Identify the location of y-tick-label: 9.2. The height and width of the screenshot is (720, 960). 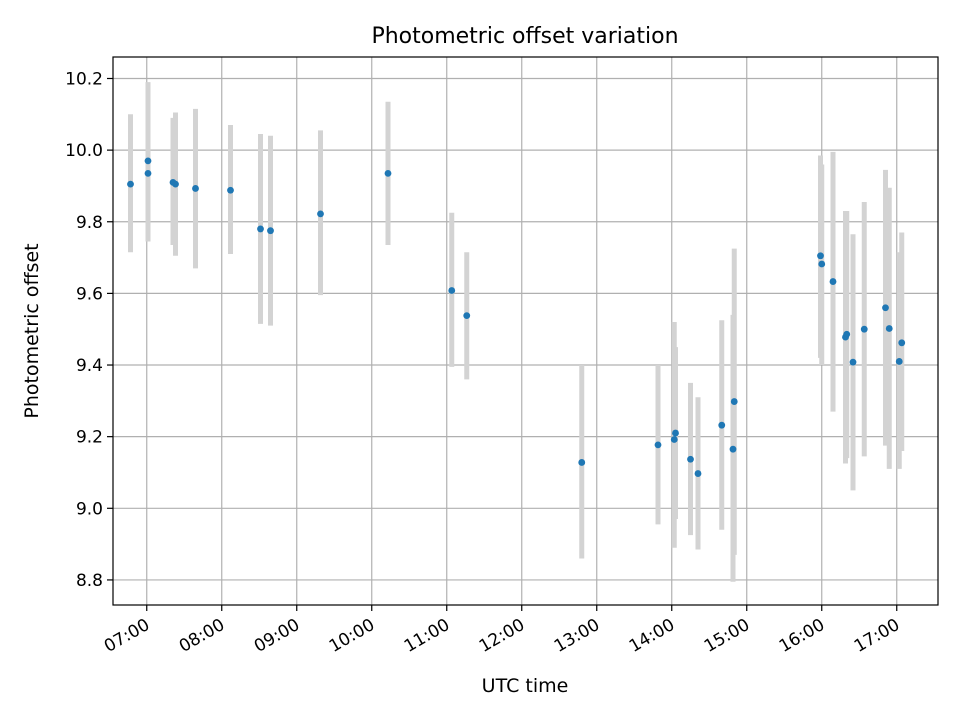
(89, 438).